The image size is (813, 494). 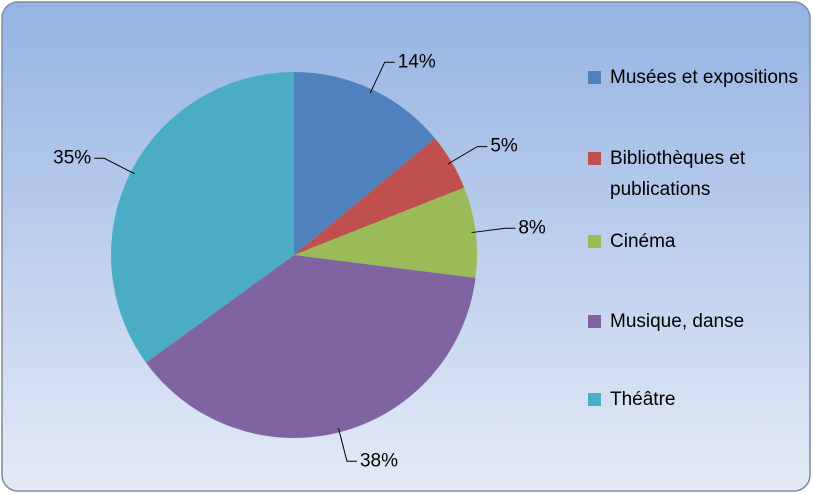 What do you see at coordinates (678, 174) in the screenshot?
I see `legend-label: Bibliothèques et publications` at bounding box center [678, 174].